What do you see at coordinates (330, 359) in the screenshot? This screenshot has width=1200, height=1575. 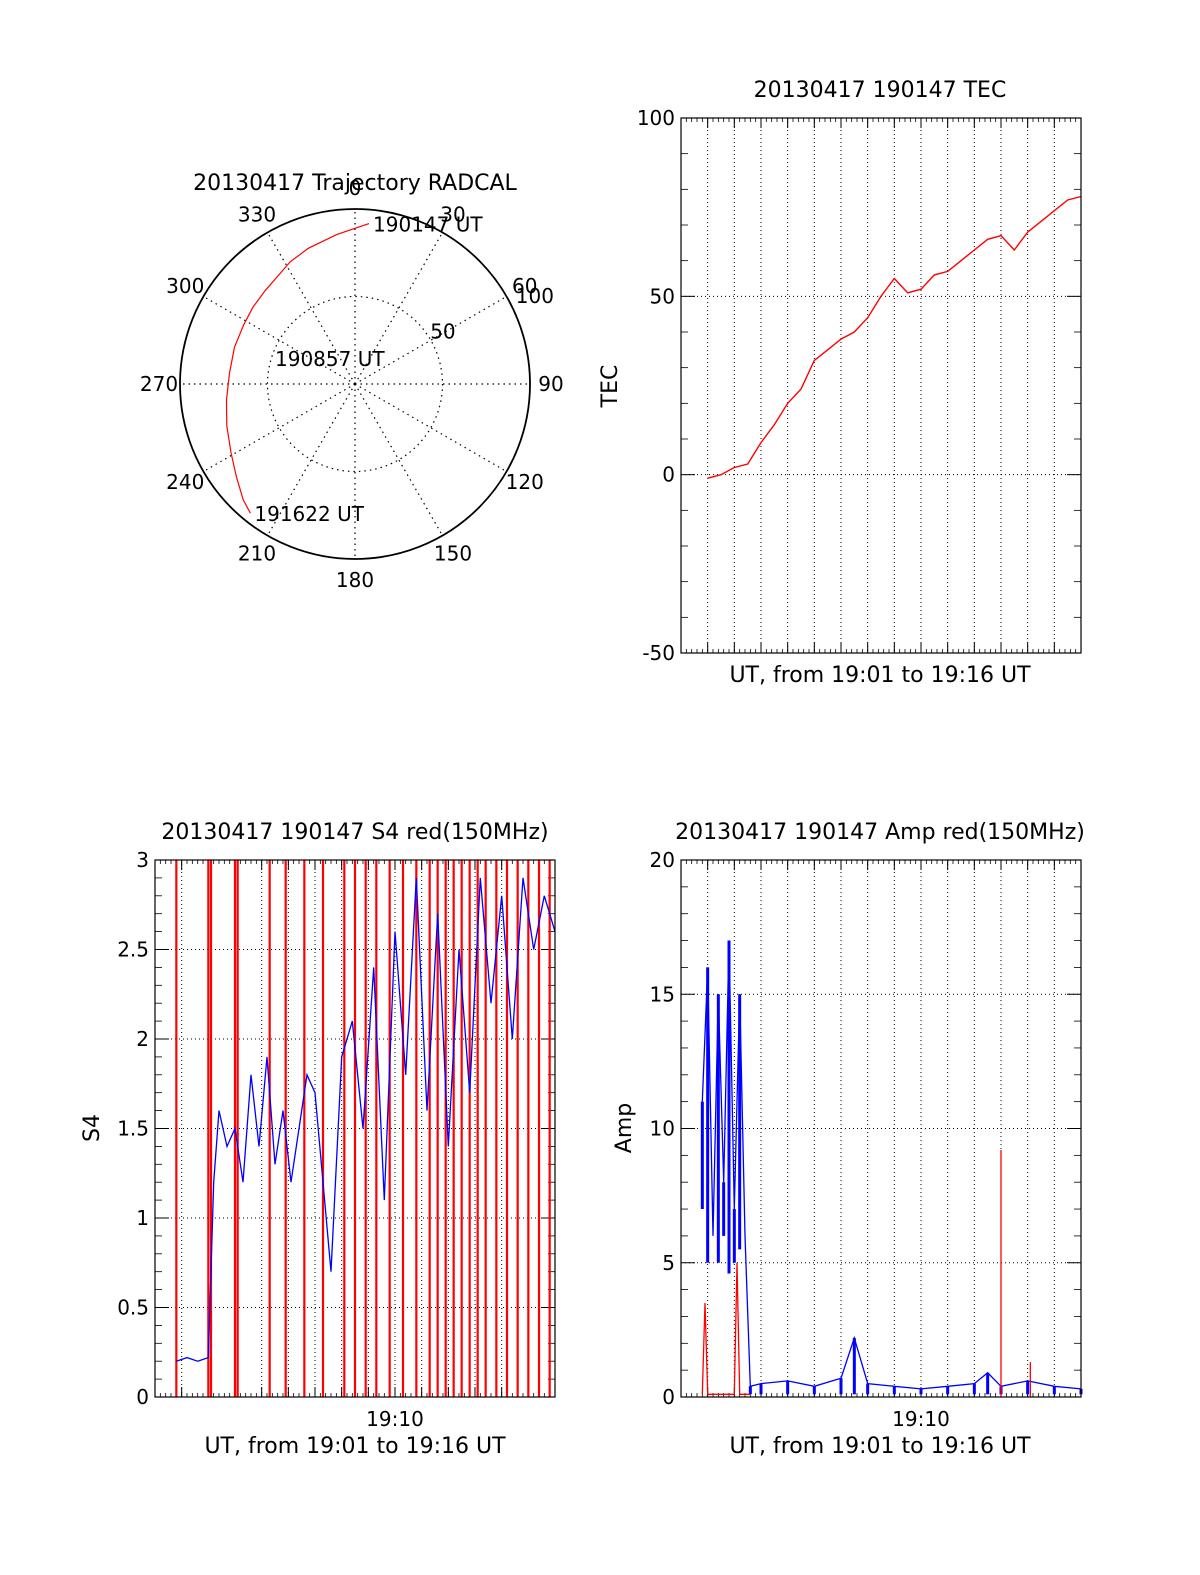 I see `trajectory-time-label: 190857 UT` at bounding box center [330, 359].